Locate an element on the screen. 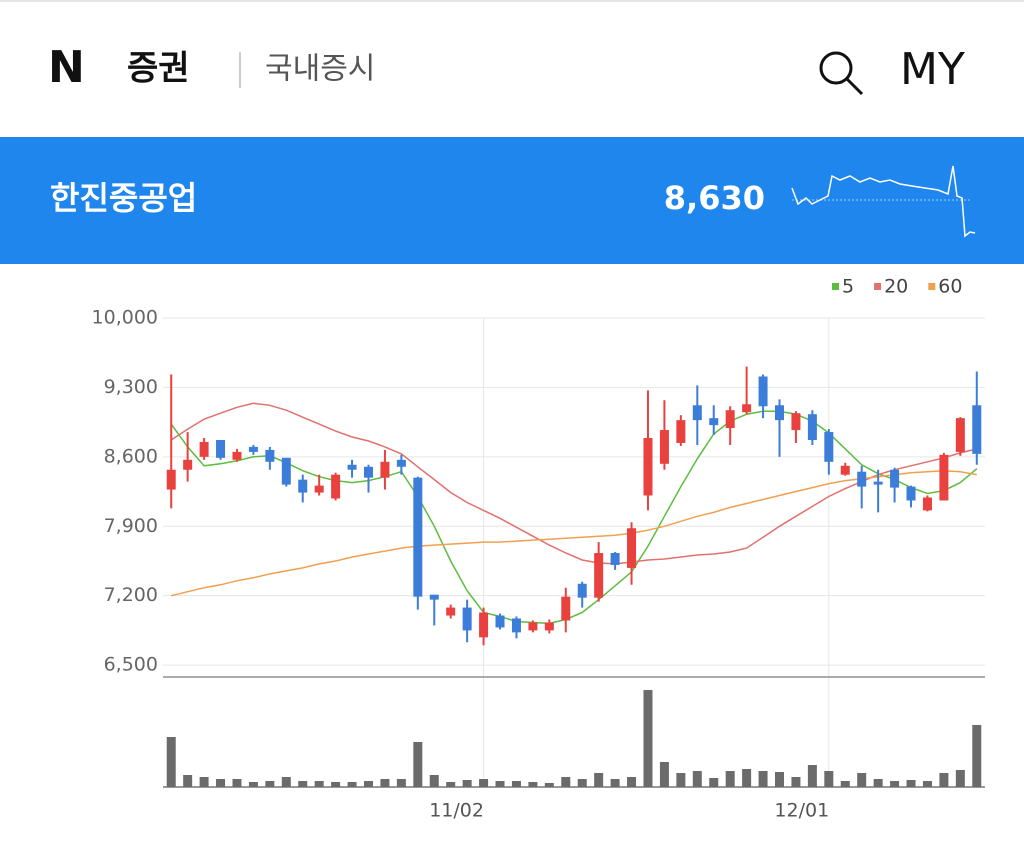 This screenshot has width=1024, height=844. sparkline-line is located at coordinates (883, 201).